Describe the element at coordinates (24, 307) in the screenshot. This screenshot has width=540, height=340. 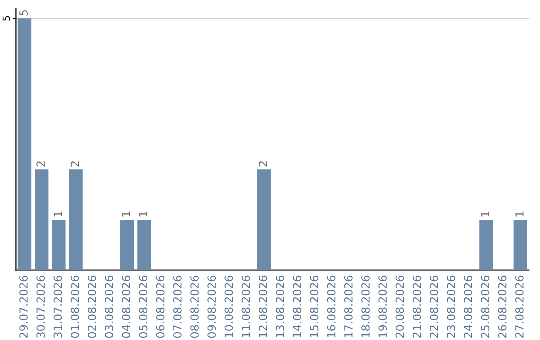
I see `x-tick-label: 29.07.2026` at that location.